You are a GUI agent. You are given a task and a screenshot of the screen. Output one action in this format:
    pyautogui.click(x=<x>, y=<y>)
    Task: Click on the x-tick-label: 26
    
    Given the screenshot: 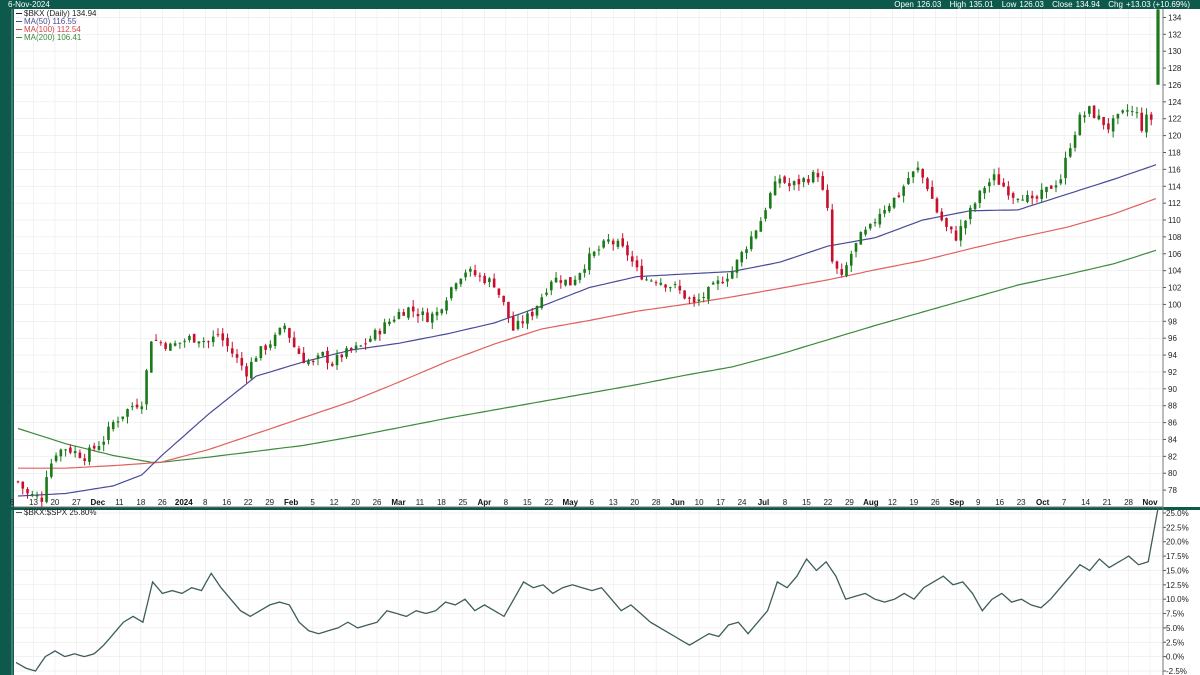 What is the action you would take?
    pyautogui.click(x=162, y=502)
    